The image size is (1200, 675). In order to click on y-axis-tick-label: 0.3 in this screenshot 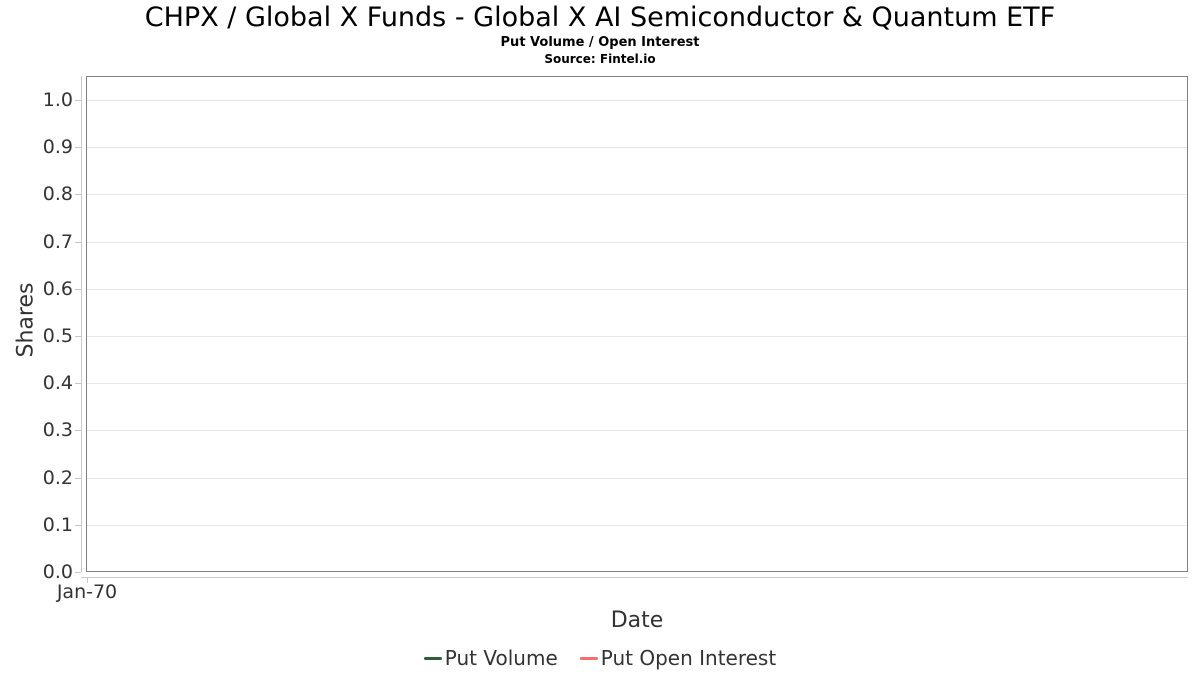, I will do `click(57, 430)`.